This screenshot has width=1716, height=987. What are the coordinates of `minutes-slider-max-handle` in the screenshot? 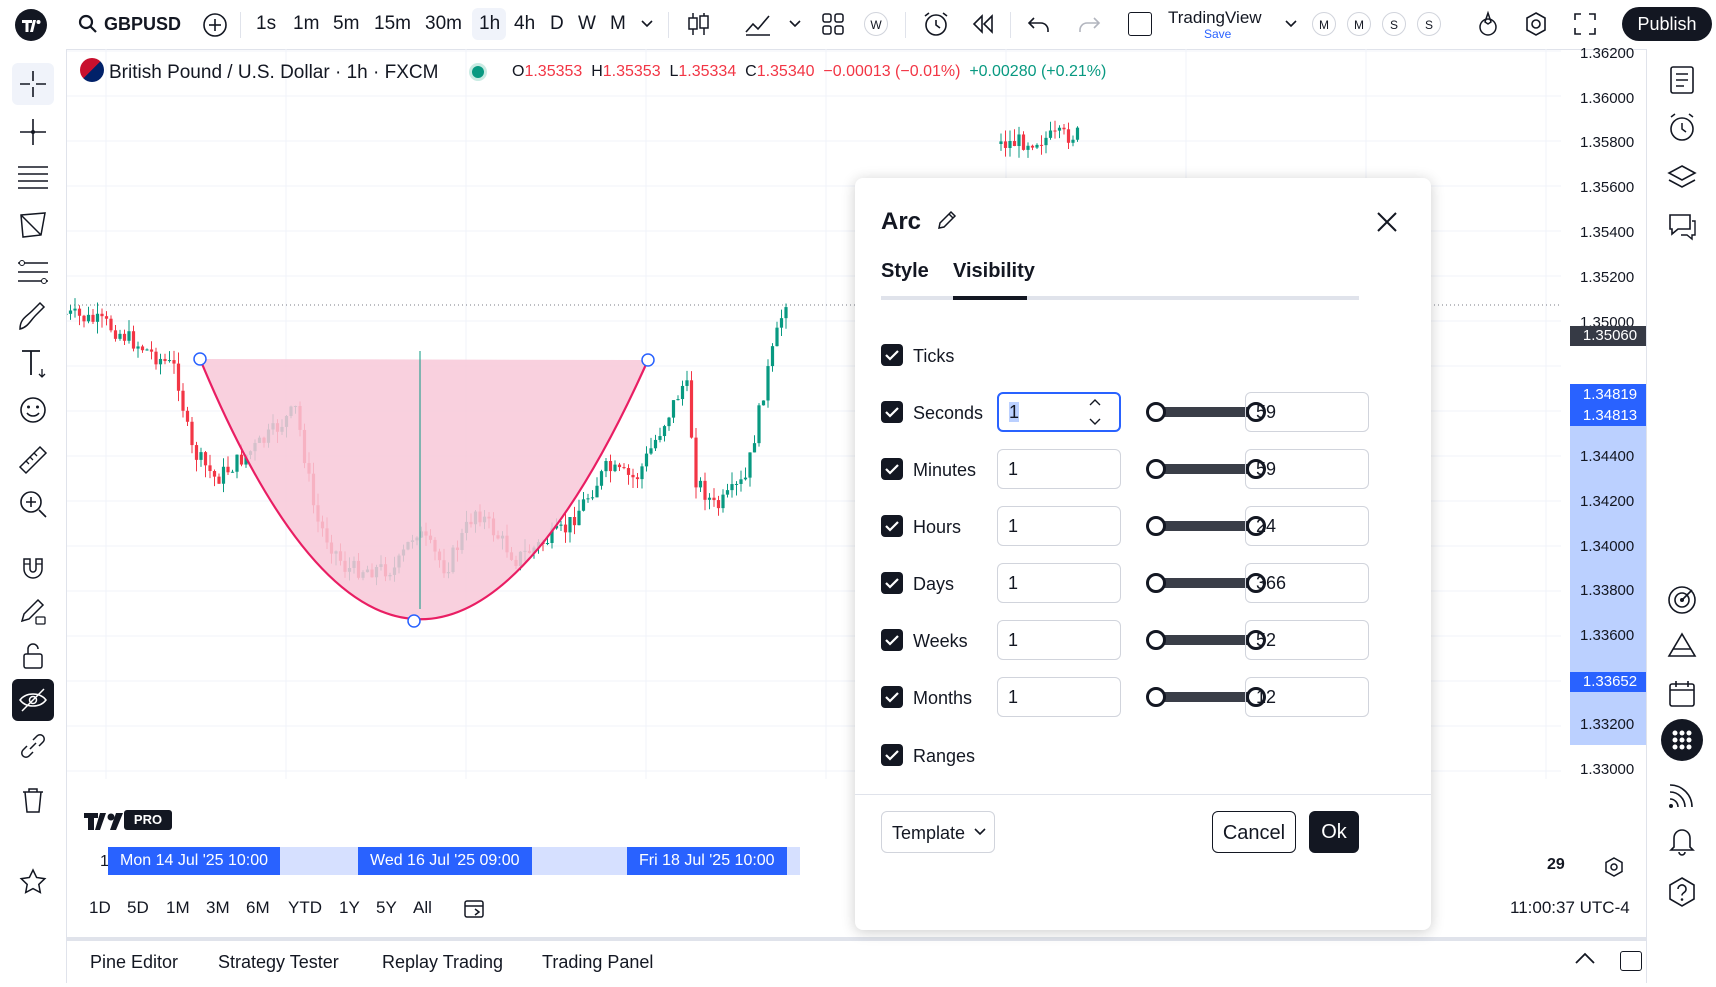 It's located at (1256, 469).